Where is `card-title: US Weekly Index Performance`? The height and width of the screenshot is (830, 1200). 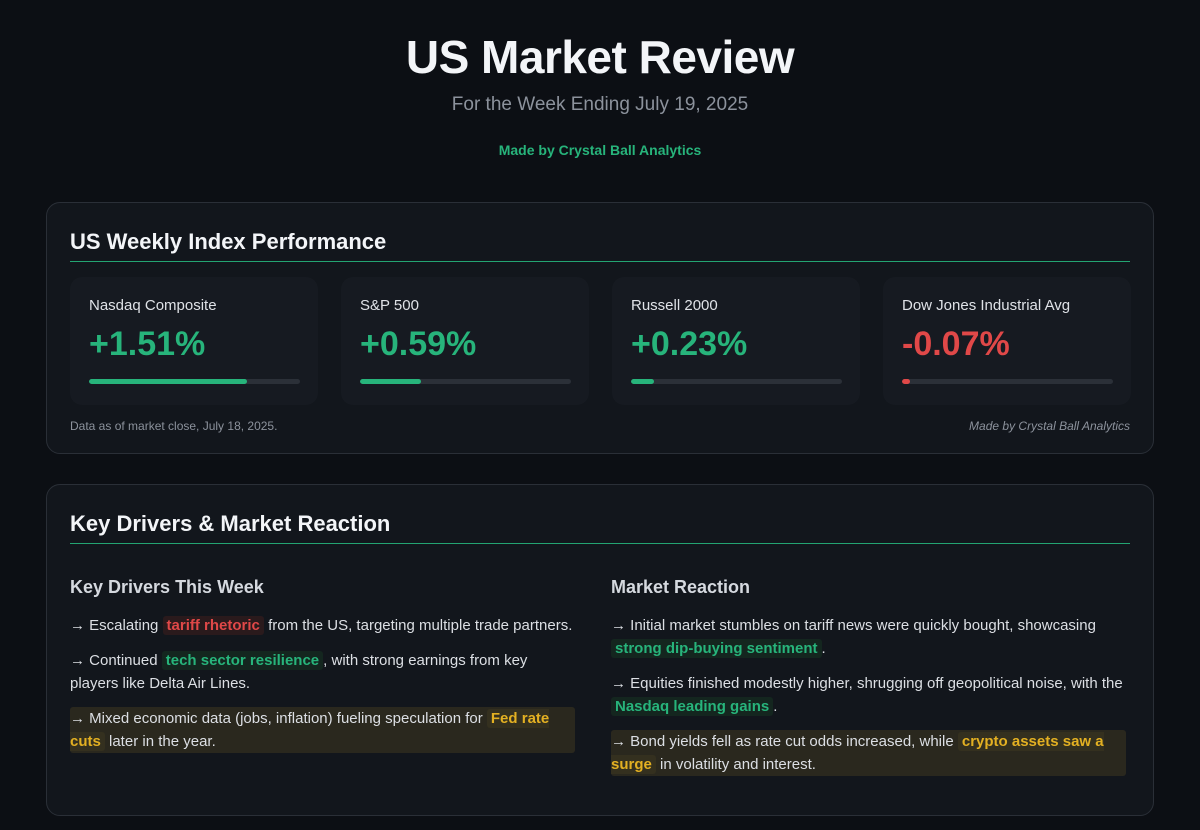 card-title: US Weekly Index Performance is located at coordinates (228, 241).